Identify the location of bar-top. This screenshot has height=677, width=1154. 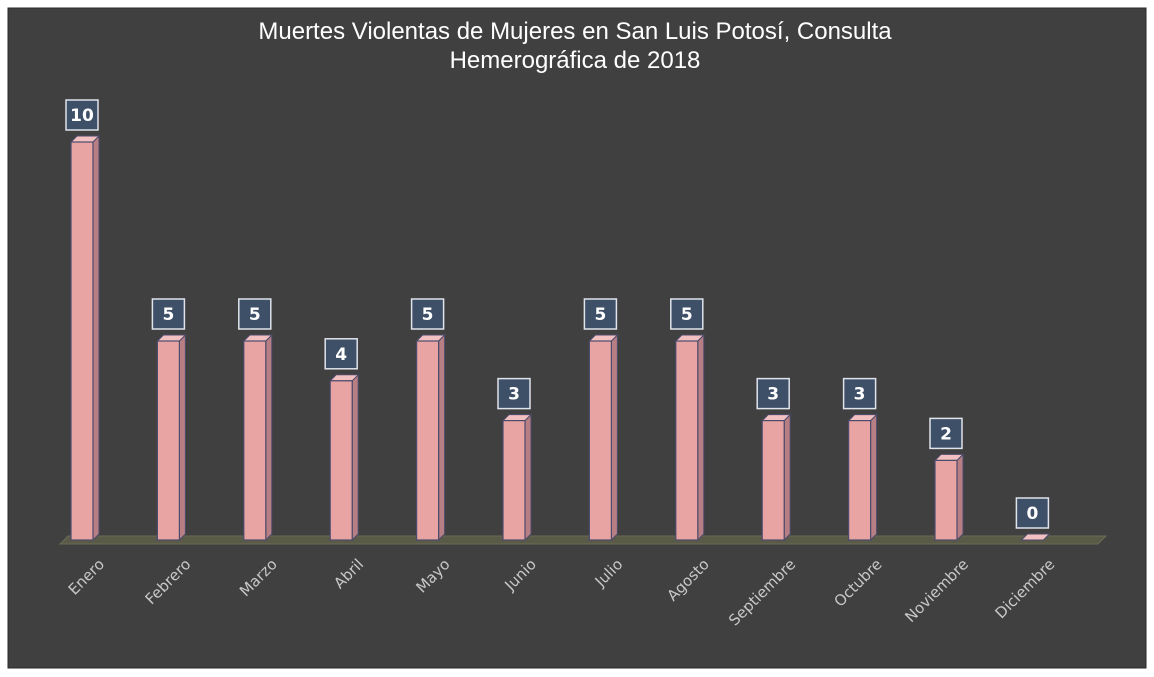
(1035, 537).